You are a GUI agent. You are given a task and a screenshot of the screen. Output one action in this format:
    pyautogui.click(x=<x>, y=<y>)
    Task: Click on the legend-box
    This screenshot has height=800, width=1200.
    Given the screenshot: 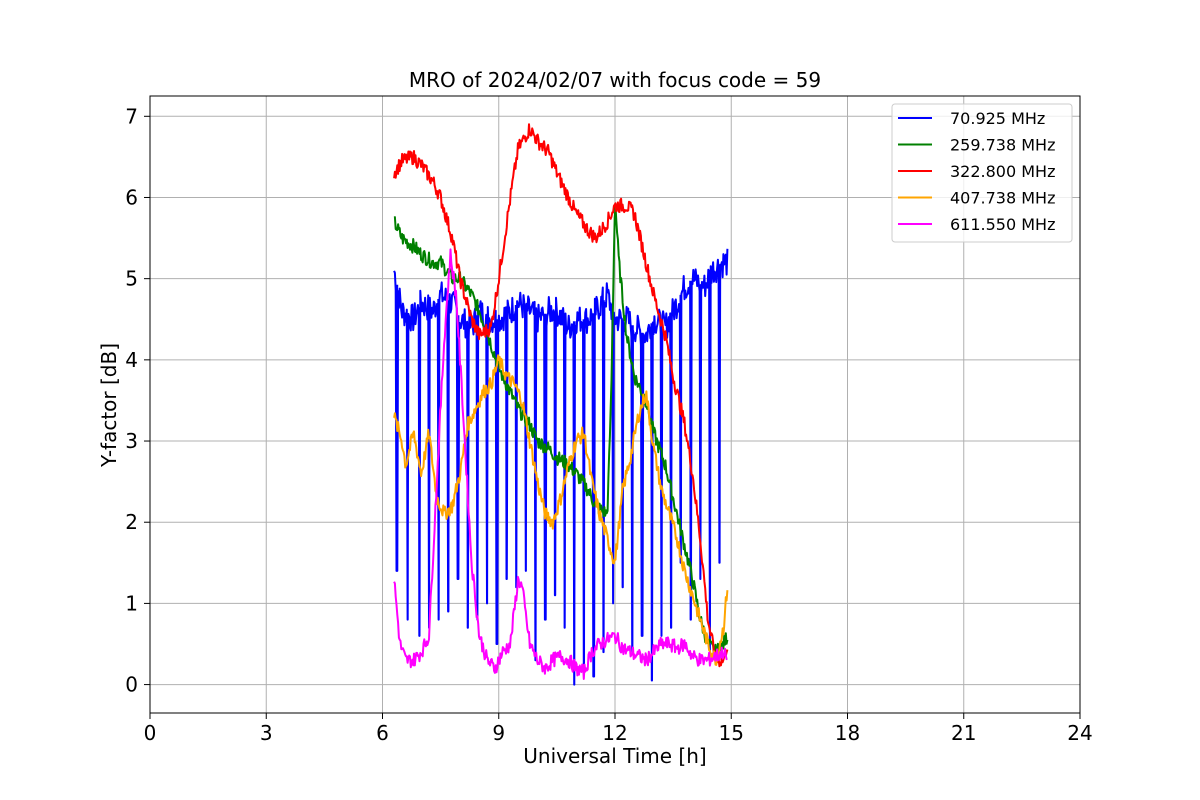 What is the action you would take?
    pyautogui.click(x=982, y=173)
    